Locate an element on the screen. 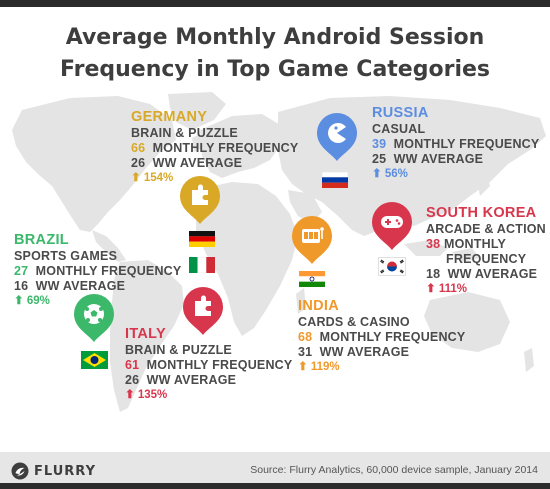 Image resolution: width=550 pixels, height=489 pixels. monthly-frequency: 61 MONTHLY FREQUENCY is located at coordinates (208, 365).